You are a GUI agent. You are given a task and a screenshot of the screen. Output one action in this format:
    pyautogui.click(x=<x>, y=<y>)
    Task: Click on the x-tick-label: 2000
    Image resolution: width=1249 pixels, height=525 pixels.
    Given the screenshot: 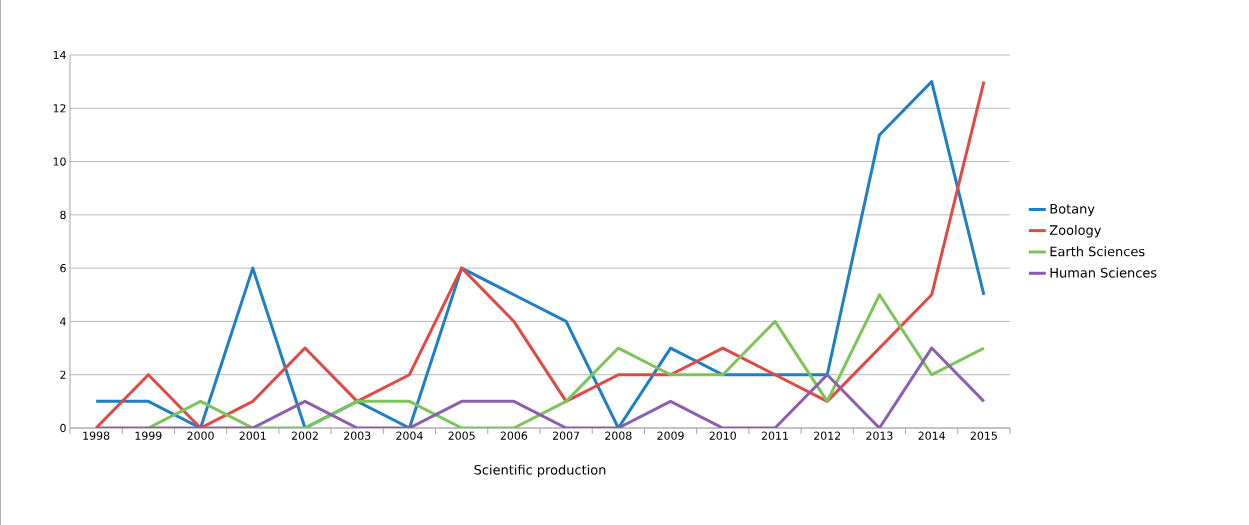 What is the action you would take?
    pyautogui.click(x=200, y=435)
    